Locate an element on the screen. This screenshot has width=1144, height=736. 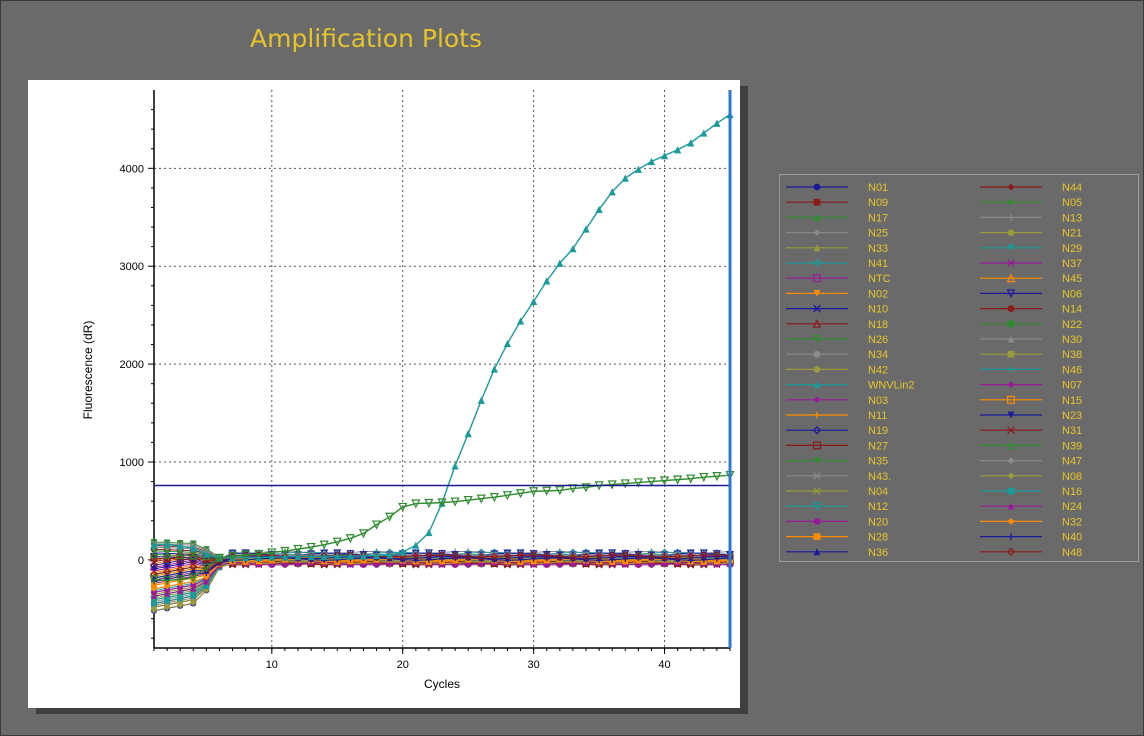
legend-item-n06: N06 is located at coordinates (1031, 294).